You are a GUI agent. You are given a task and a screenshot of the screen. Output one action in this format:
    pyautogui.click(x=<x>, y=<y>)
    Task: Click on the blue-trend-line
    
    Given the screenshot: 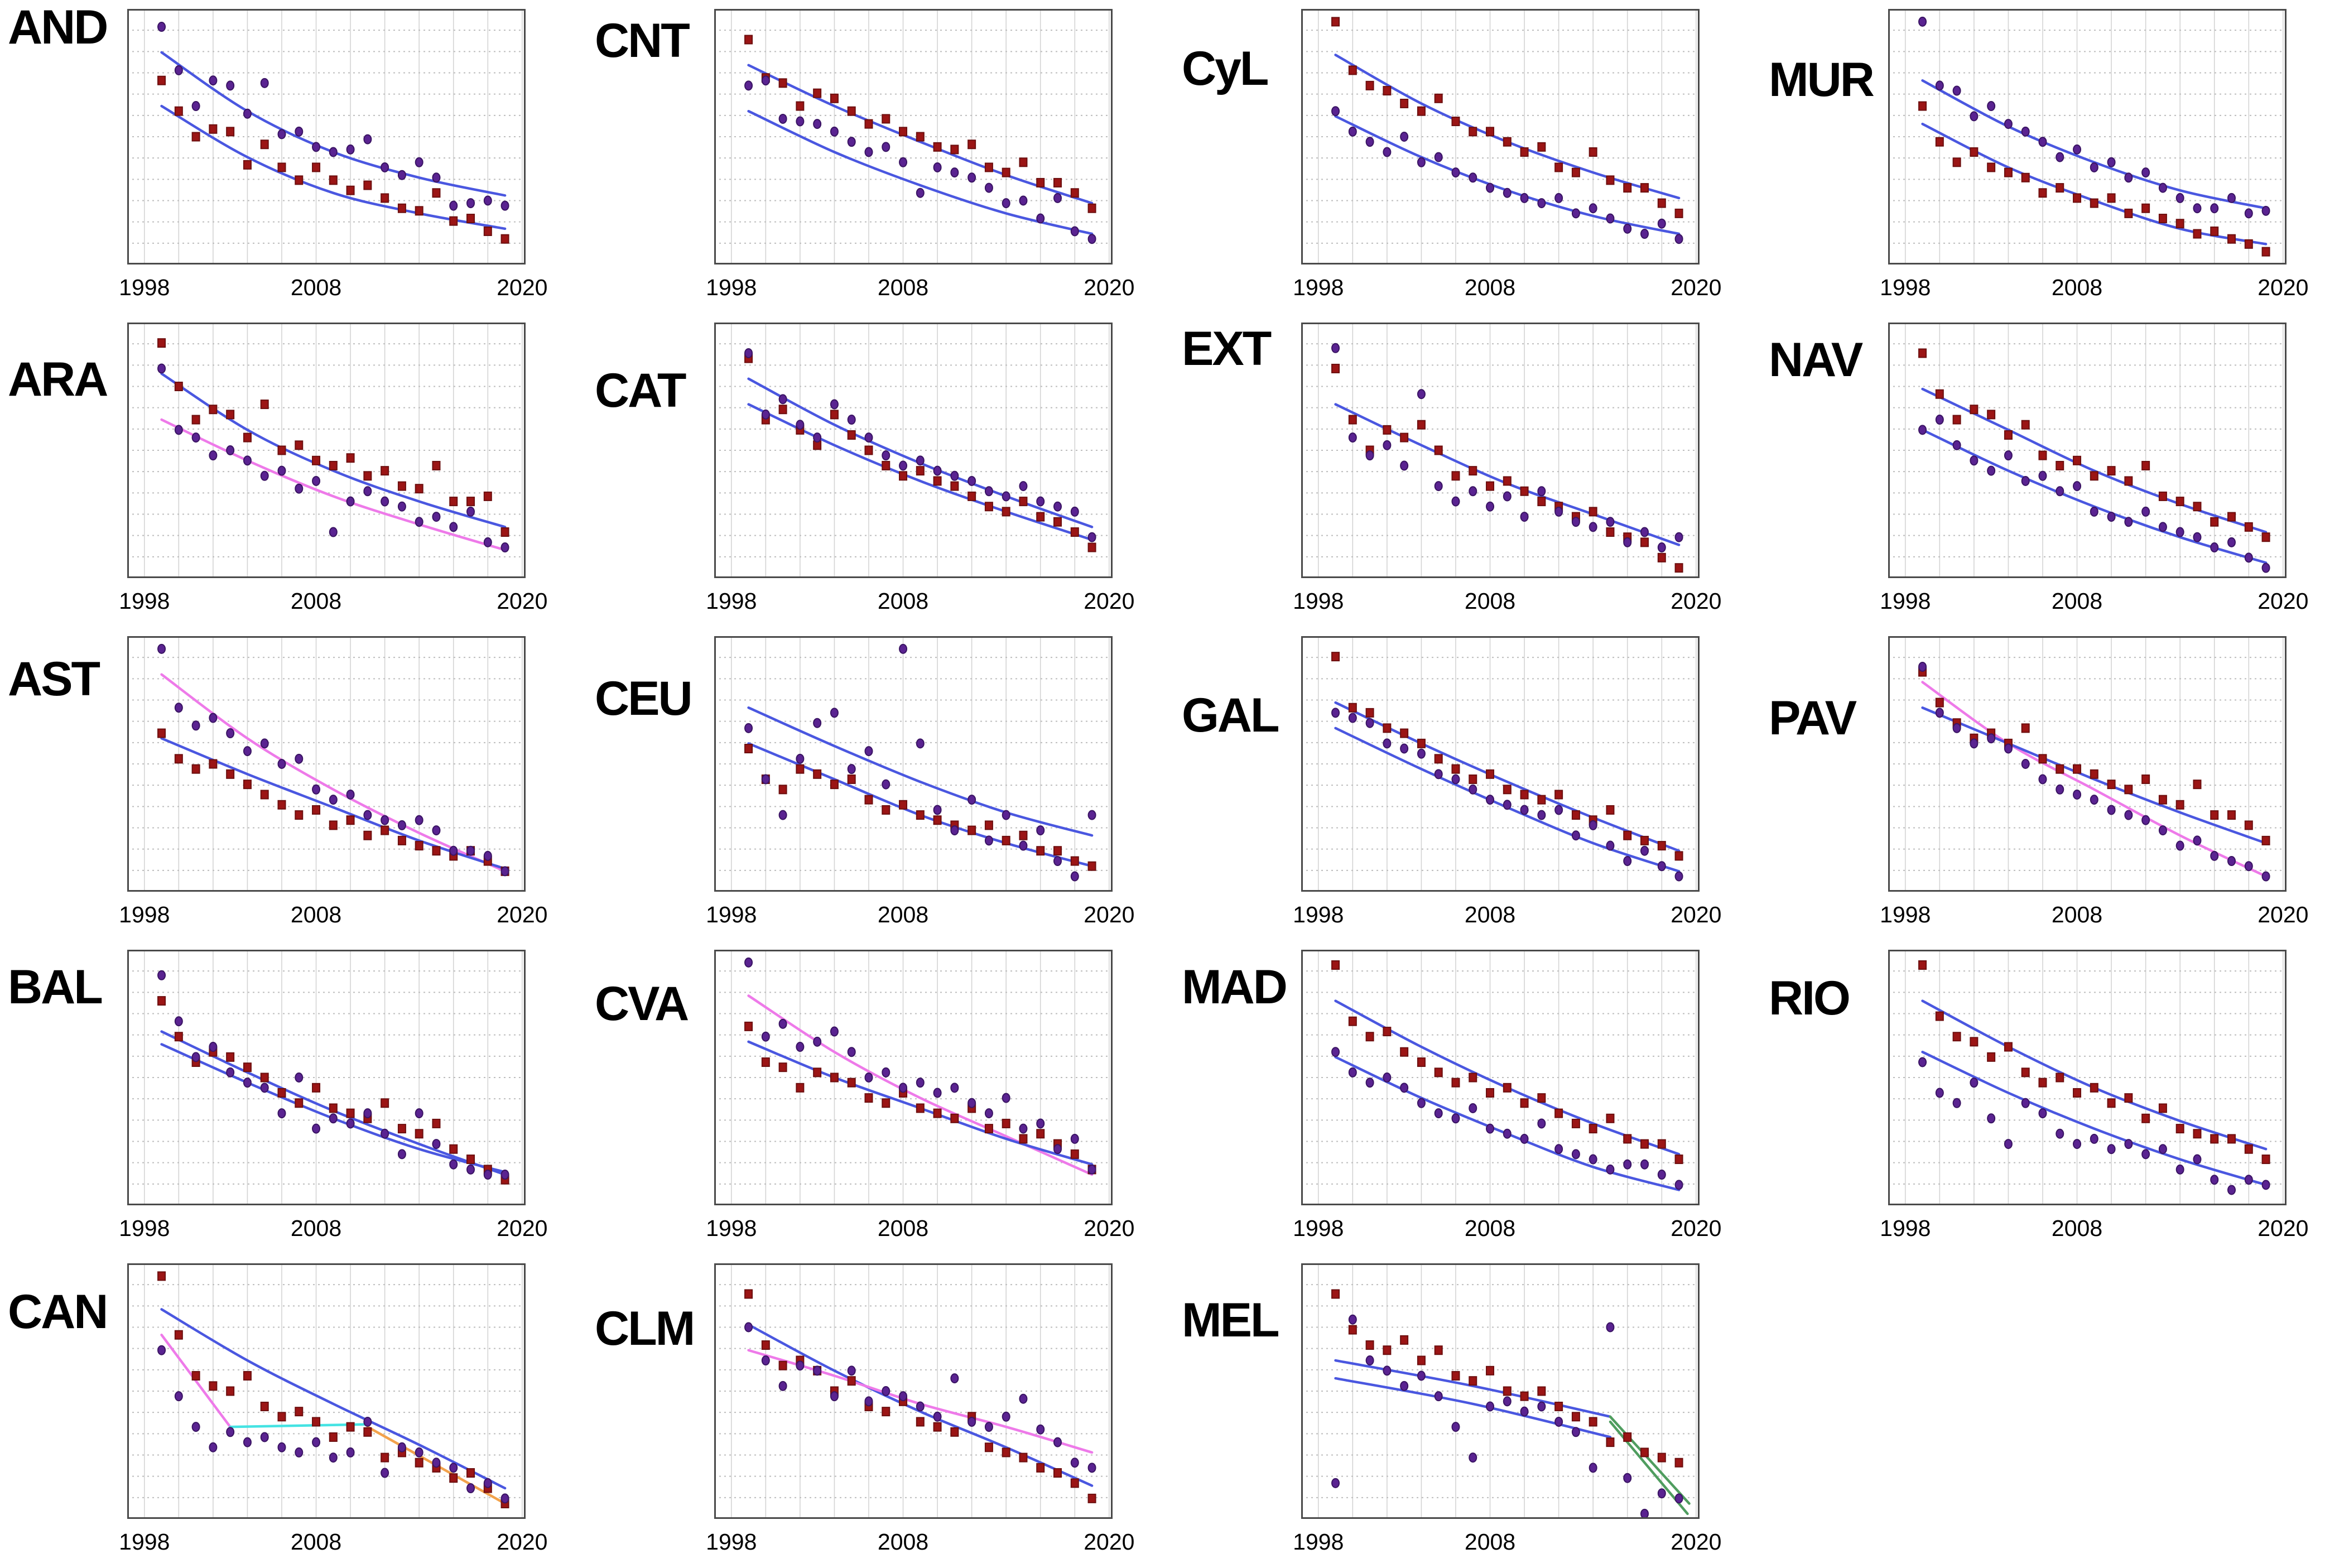 What is the action you would take?
    pyautogui.click(x=920, y=1405)
    